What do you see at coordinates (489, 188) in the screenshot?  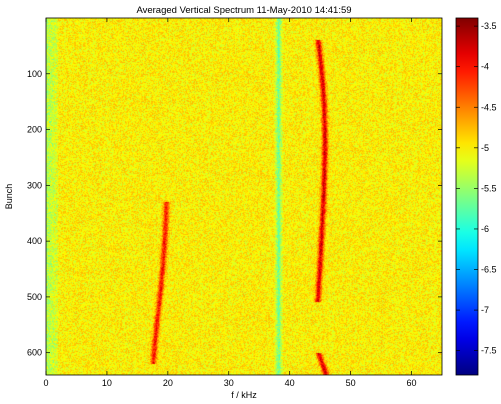 I see `colorbar-tick-label: -5.5` at bounding box center [489, 188].